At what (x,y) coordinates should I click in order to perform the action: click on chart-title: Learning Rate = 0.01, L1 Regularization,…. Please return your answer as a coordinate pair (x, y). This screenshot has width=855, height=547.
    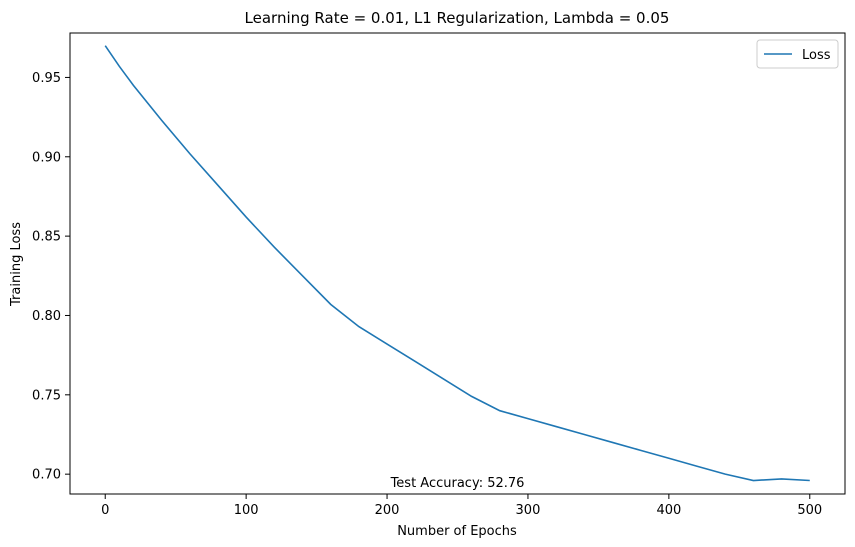
    Looking at the image, I should click on (457, 18).